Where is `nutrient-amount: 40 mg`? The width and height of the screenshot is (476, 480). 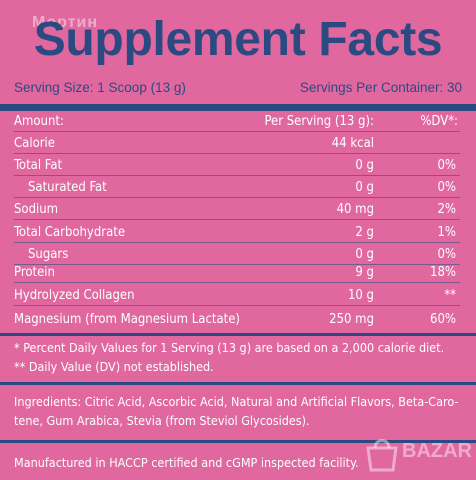
nutrient-amount: 40 mg is located at coordinates (355, 209).